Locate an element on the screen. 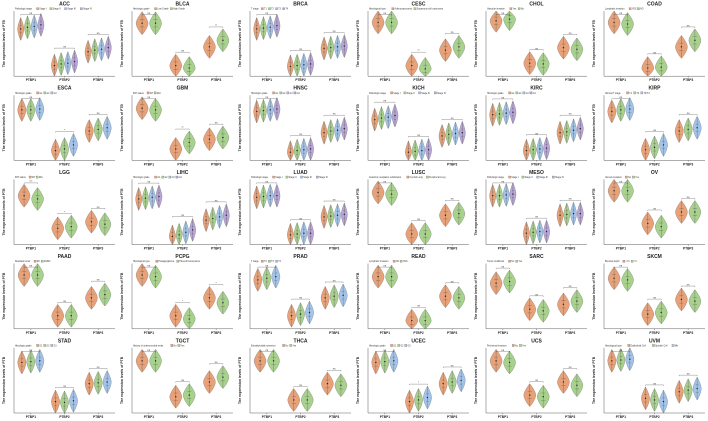 The height and width of the screenshot is (421, 708). legend-entry: T3 is located at coordinates (272, 262).